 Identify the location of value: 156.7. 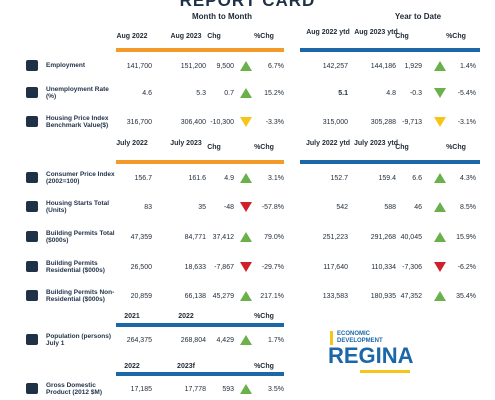
(143, 178).